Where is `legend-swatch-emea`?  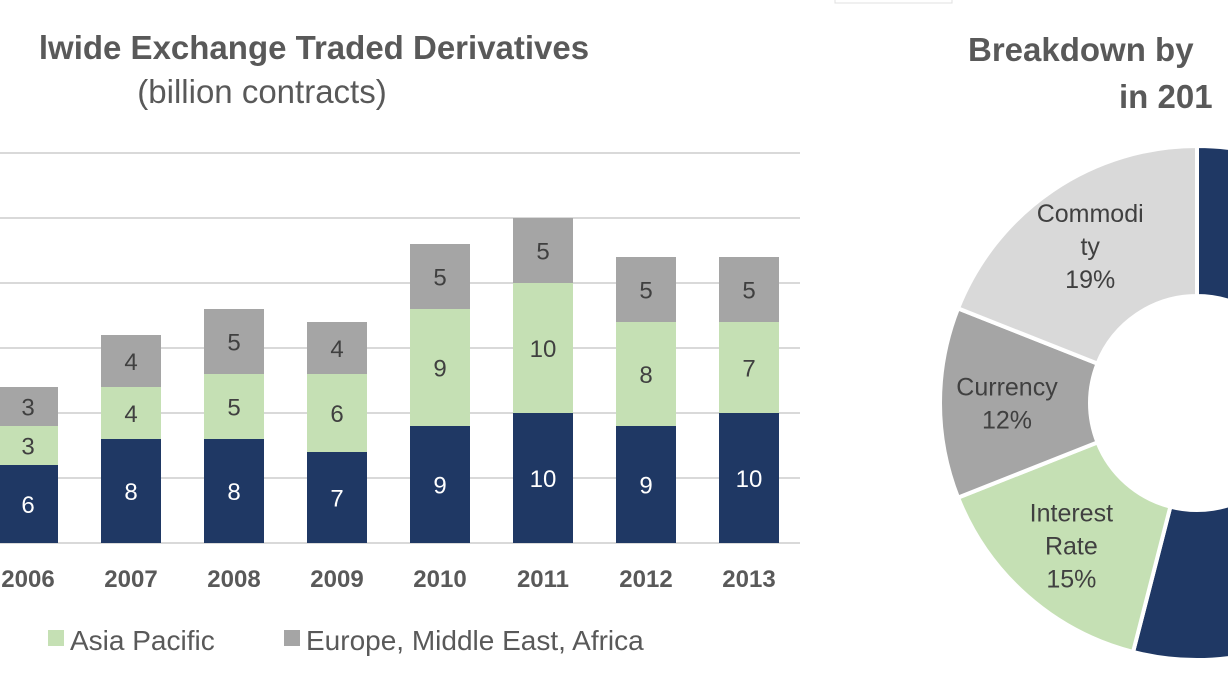
legend-swatch-emea is located at coordinates (292, 638).